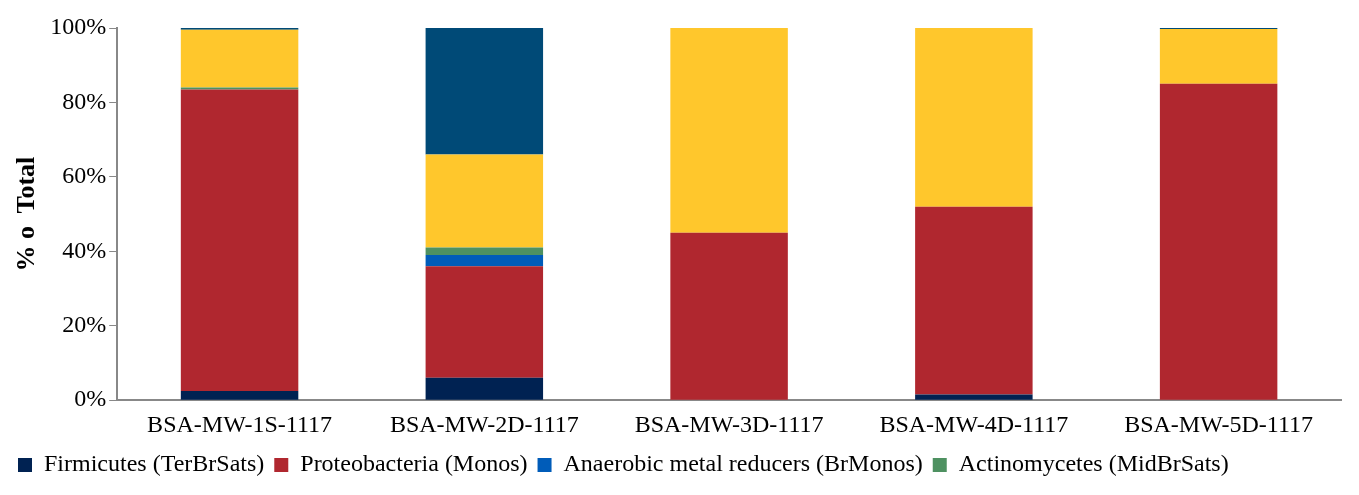 This screenshot has width=1359, height=495. What do you see at coordinates (84, 175) in the screenshot?
I see `y-tick-label: 60%` at bounding box center [84, 175].